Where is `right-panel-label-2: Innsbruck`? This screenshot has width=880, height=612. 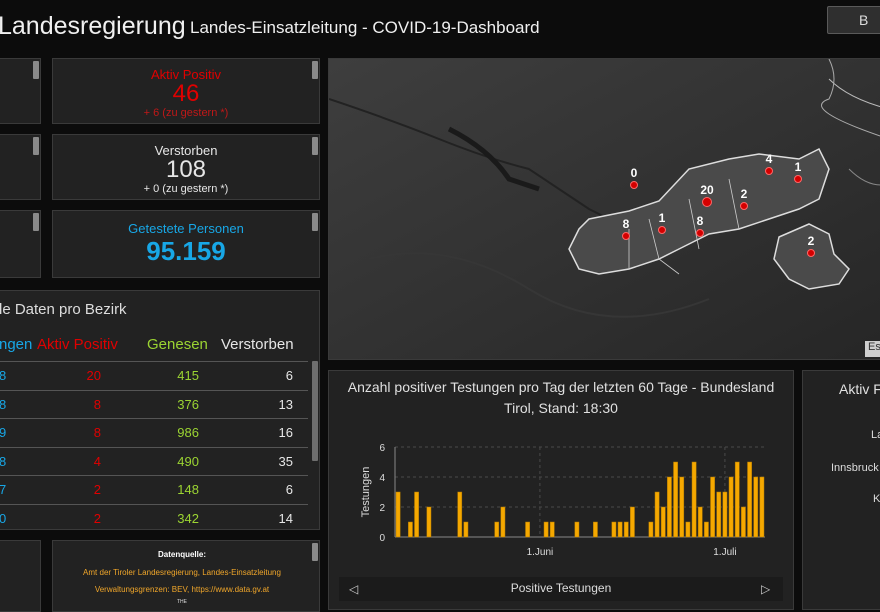
right-panel-label-2: Innsbruck is located at coordinates (855, 468).